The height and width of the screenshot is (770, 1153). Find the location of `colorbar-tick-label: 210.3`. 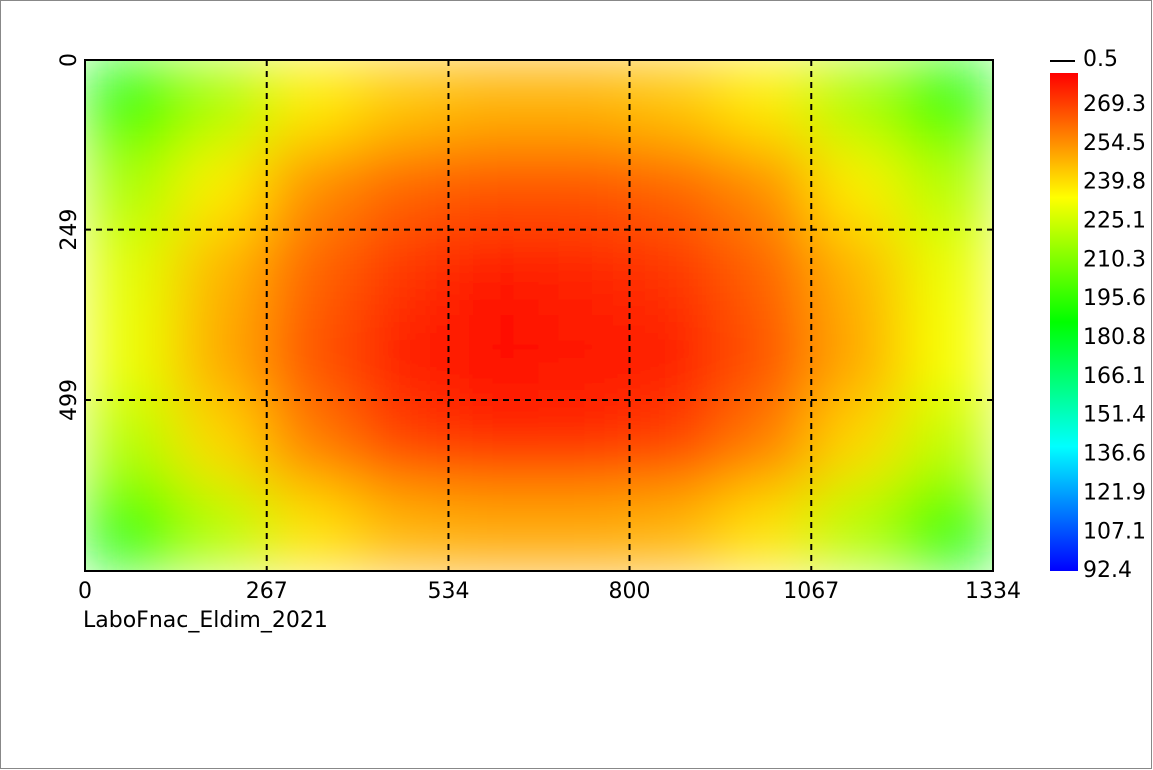

colorbar-tick-label: 210.3 is located at coordinates (1114, 259).